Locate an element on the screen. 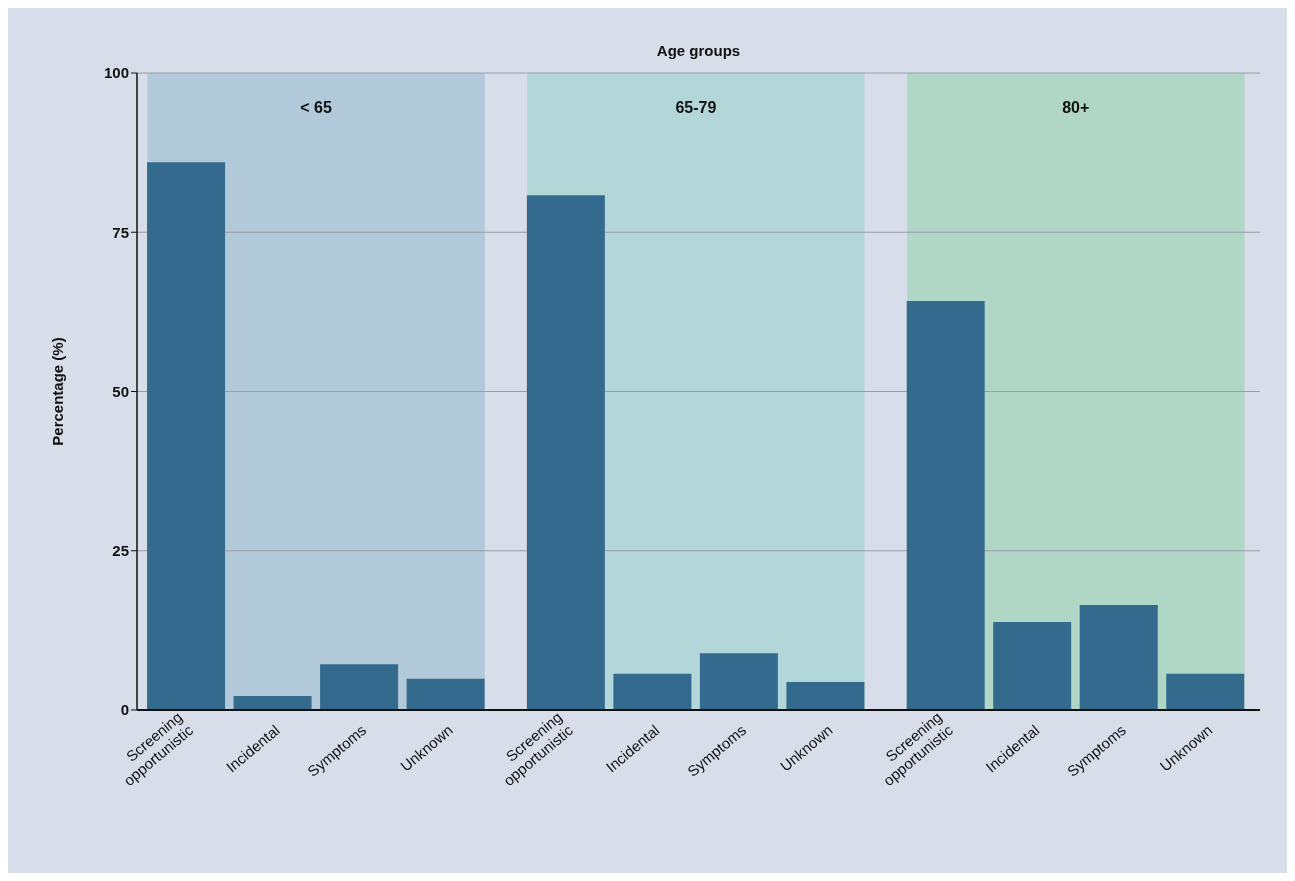  annotation: 65-79 is located at coordinates (696, 108).